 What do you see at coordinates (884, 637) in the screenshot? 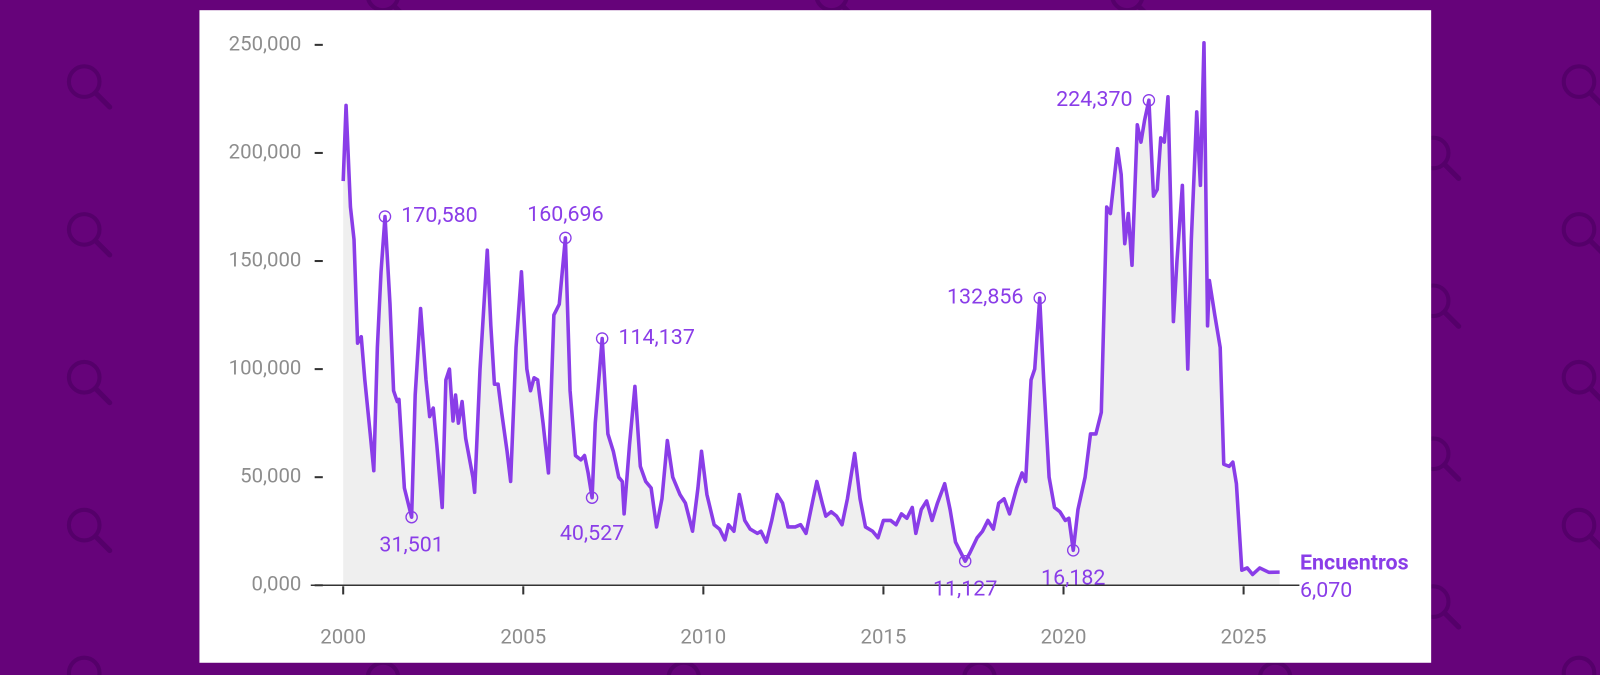
I see `x-tick-label: 2015` at bounding box center [884, 637].